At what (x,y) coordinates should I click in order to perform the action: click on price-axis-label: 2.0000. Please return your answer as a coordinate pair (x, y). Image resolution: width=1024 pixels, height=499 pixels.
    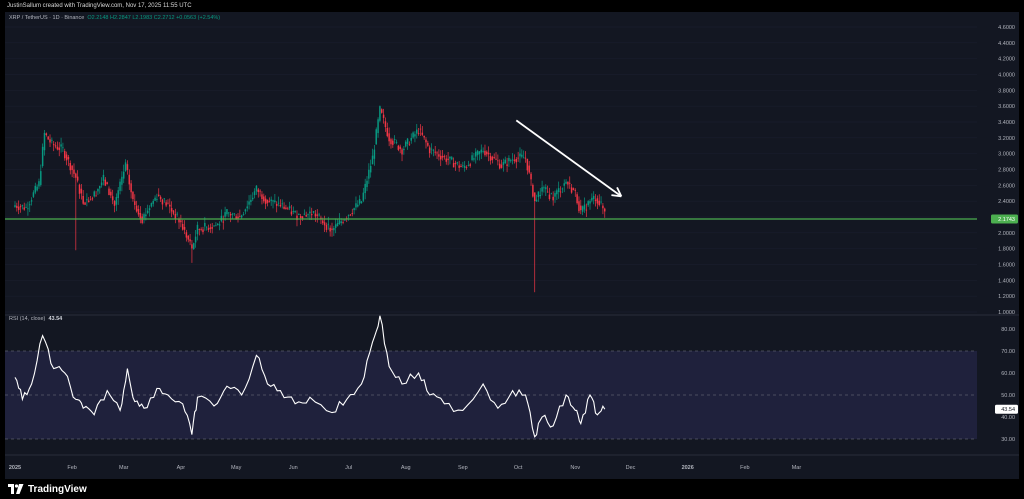
    Looking at the image, I should click on (1006, 234).